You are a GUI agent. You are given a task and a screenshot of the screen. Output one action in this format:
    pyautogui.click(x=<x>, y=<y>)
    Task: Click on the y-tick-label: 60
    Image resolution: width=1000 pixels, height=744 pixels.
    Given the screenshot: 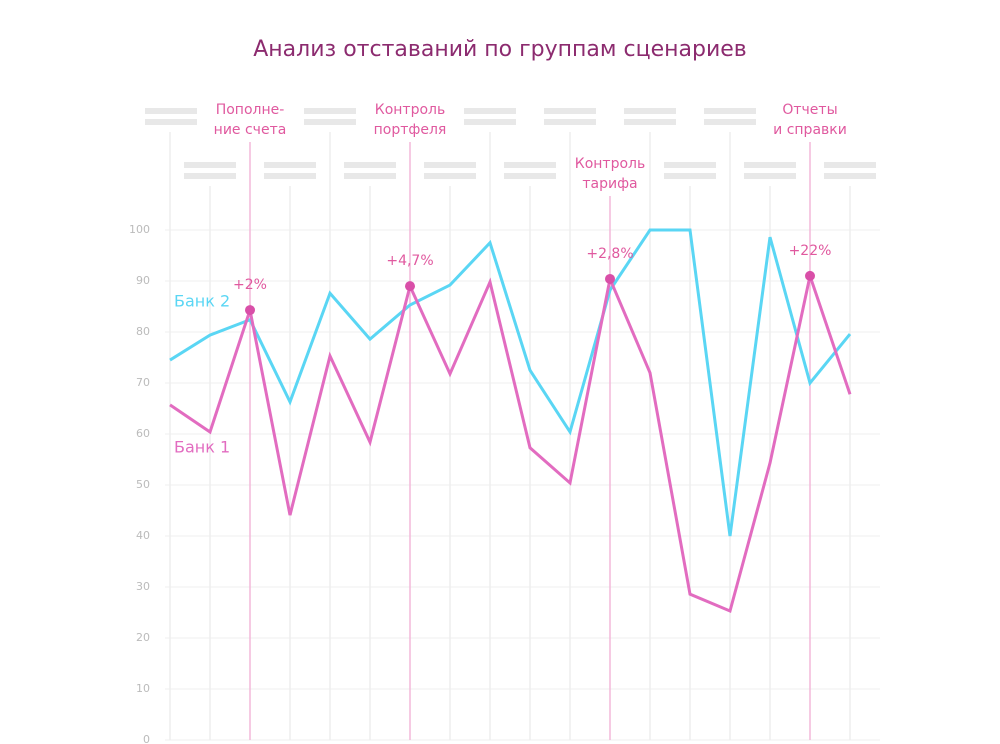 What is the action you would take?
    pyautogui.click(x=143, y=433)
    